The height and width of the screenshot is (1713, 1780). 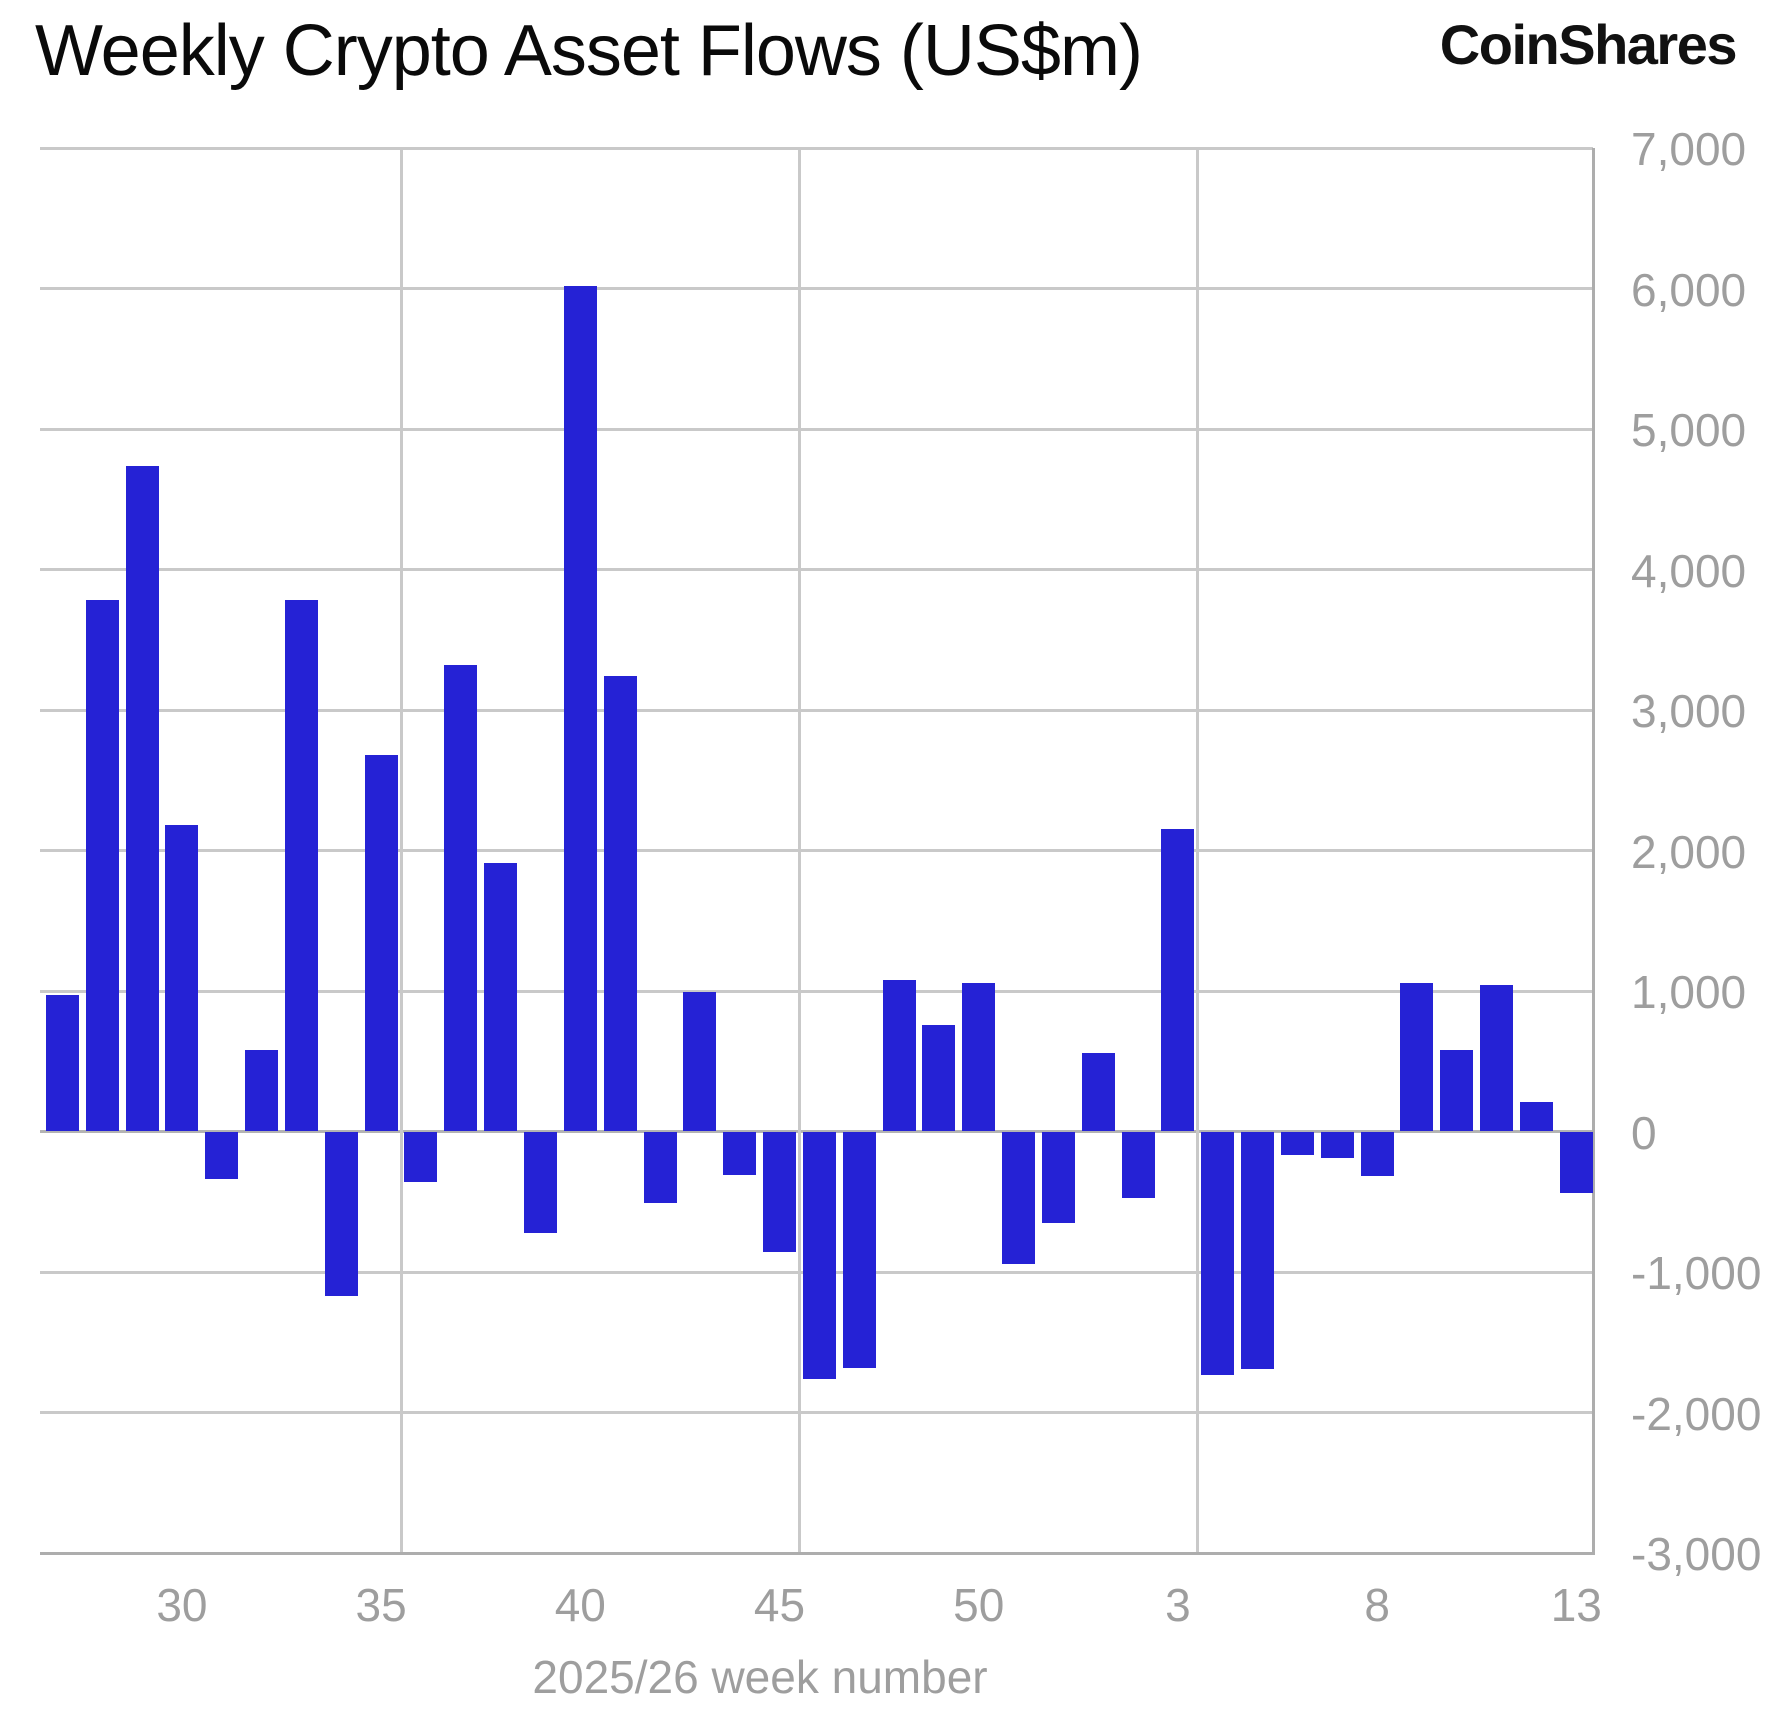 What do you see at coordinates (182, 1605) in the screenshot?
I see `x-tick-label: 30` at bounding box center [182, 1605].